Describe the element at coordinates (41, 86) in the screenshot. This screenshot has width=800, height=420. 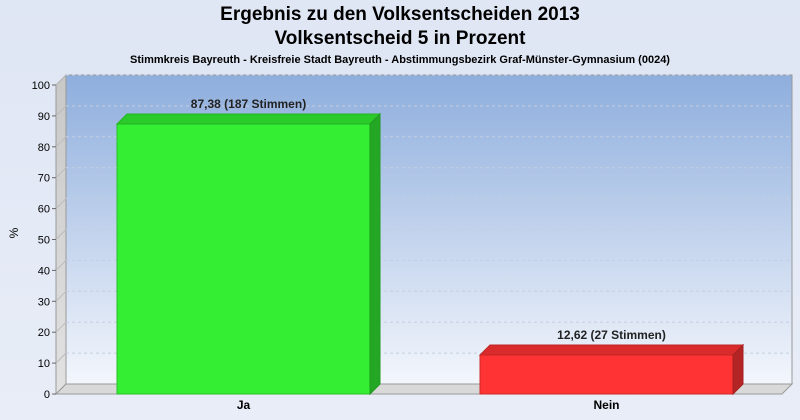
I see `y-tick-label: 100` at that location.